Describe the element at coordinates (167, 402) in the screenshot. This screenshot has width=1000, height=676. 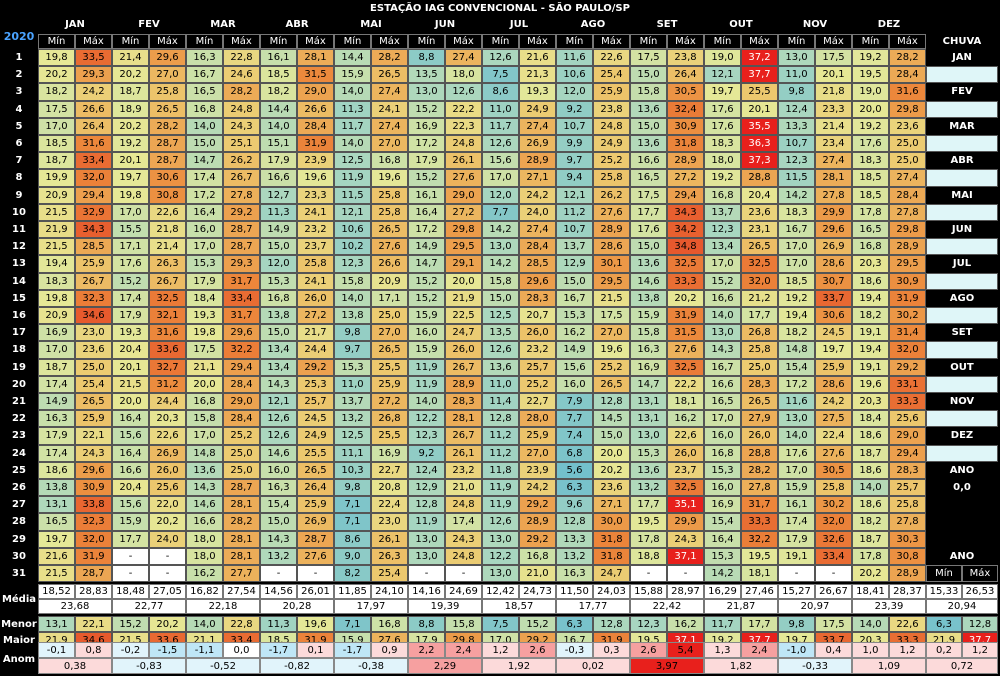
I see `temp-cell: 24,4` at that location.